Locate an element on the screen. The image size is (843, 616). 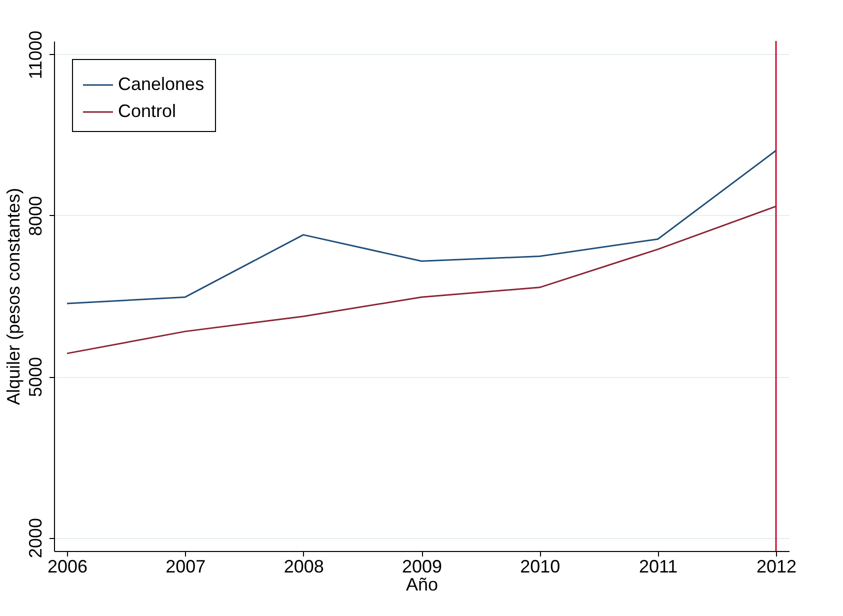
y-tick-label: 2000 is located at coordinates (36, 538).